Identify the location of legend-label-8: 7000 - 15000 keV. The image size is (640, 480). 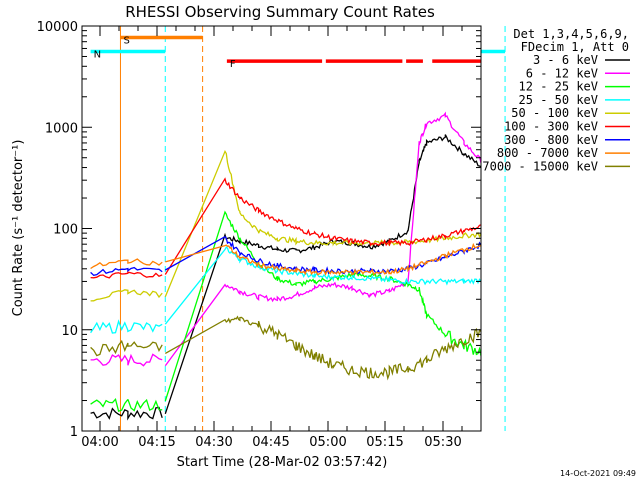
(540, 166).